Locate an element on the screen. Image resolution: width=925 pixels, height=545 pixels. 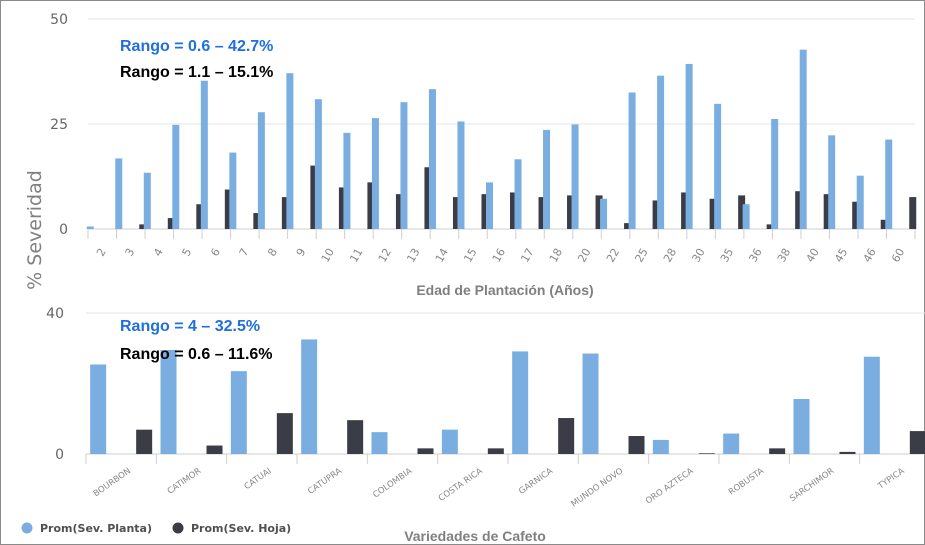
top-x-tick-label: 12 is located at coordinates (385, 255).